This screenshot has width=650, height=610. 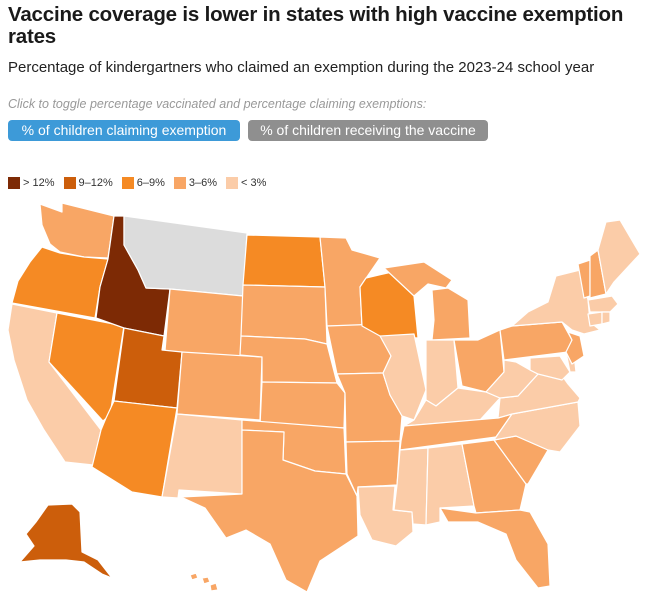 I want to click on state-ct, so click(x=595, y=319).